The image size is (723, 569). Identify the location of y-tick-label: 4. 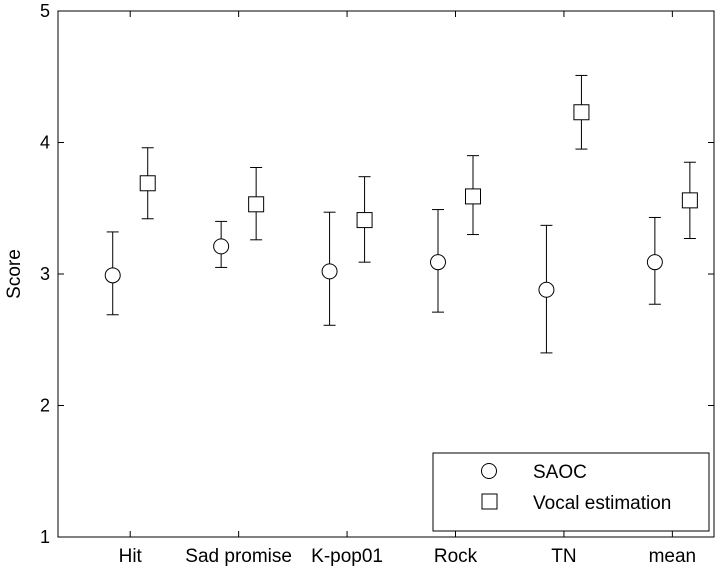
(45, 143).